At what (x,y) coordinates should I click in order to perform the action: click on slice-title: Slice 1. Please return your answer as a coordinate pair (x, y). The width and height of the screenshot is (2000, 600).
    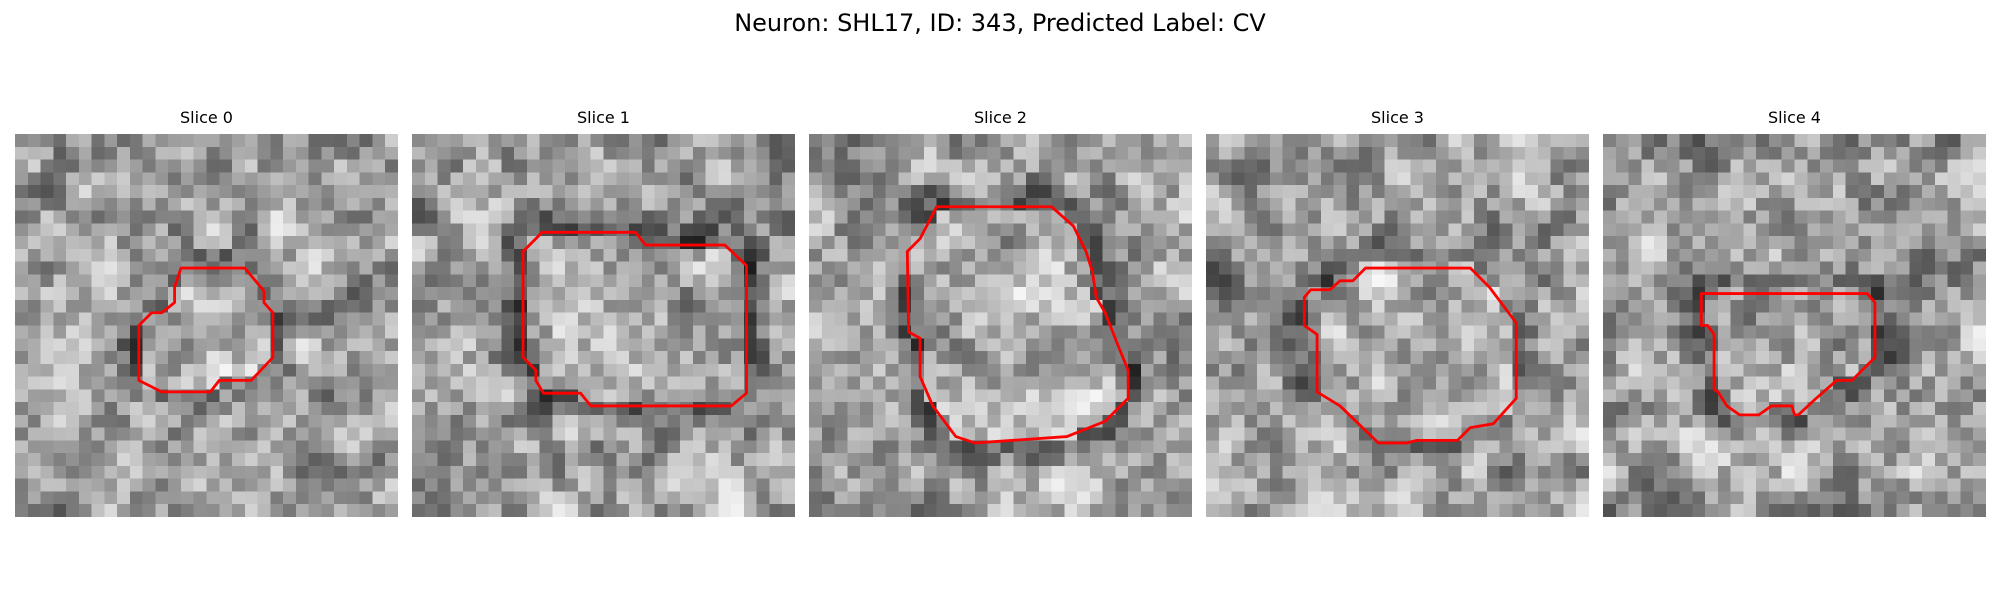
    Looking at the image, I should click on (603, 117).